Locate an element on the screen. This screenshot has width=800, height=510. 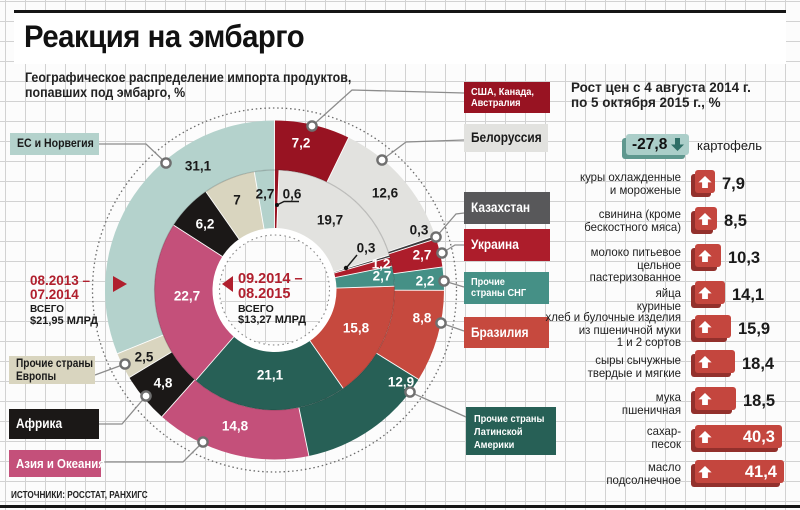
svg-text: 6,2 is located at coordinates (205, 224).